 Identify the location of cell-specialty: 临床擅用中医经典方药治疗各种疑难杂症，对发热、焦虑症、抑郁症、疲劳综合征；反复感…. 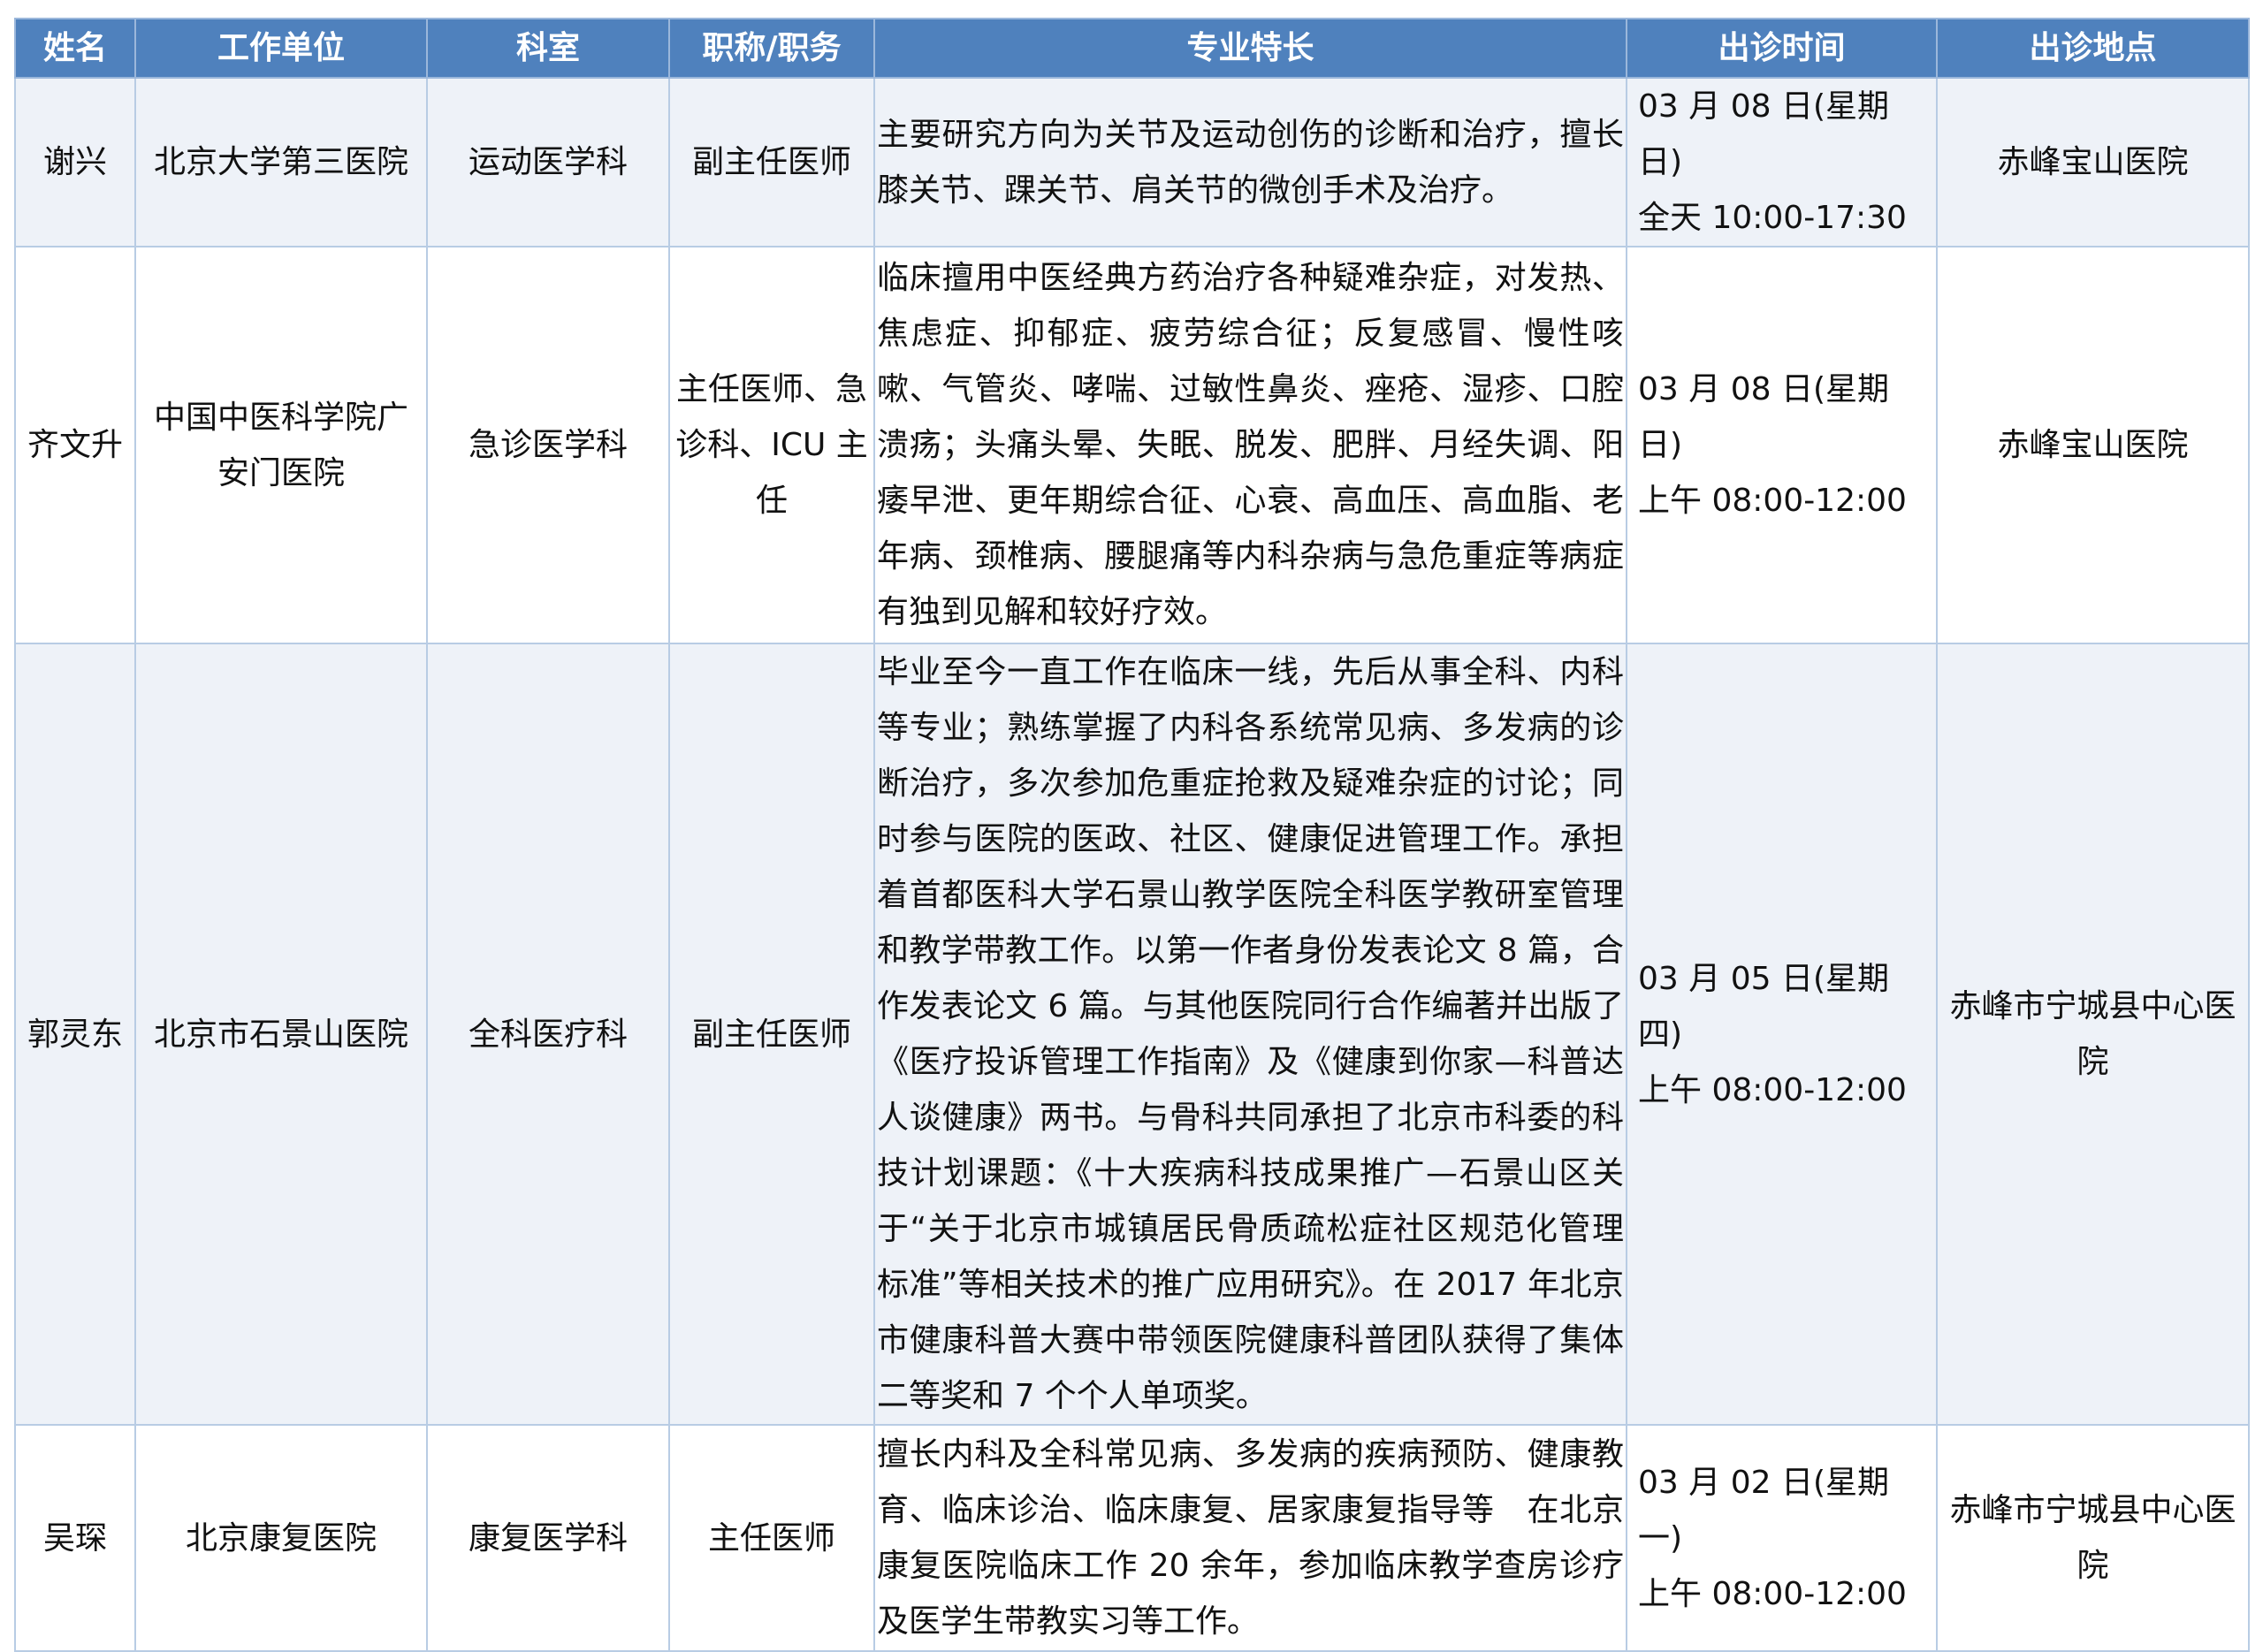
(1250, 445).